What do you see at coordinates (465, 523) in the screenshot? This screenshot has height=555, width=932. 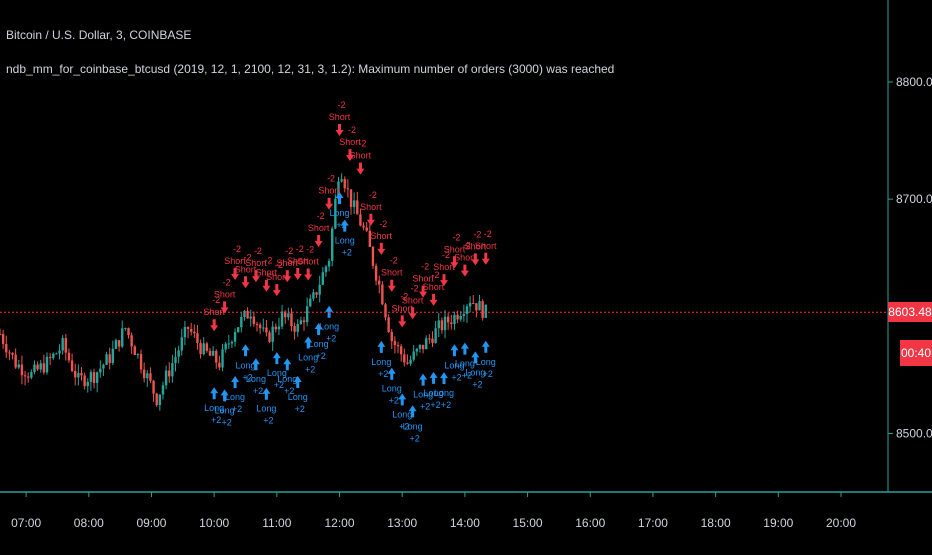 I see `time-tick-label: 14:00` at bounding box center [465, 523].